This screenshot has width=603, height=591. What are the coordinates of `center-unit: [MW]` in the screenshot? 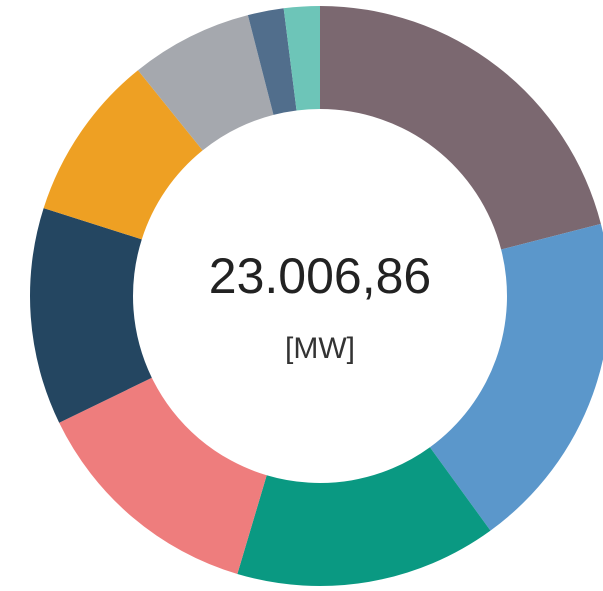 It's located at (320, 348).